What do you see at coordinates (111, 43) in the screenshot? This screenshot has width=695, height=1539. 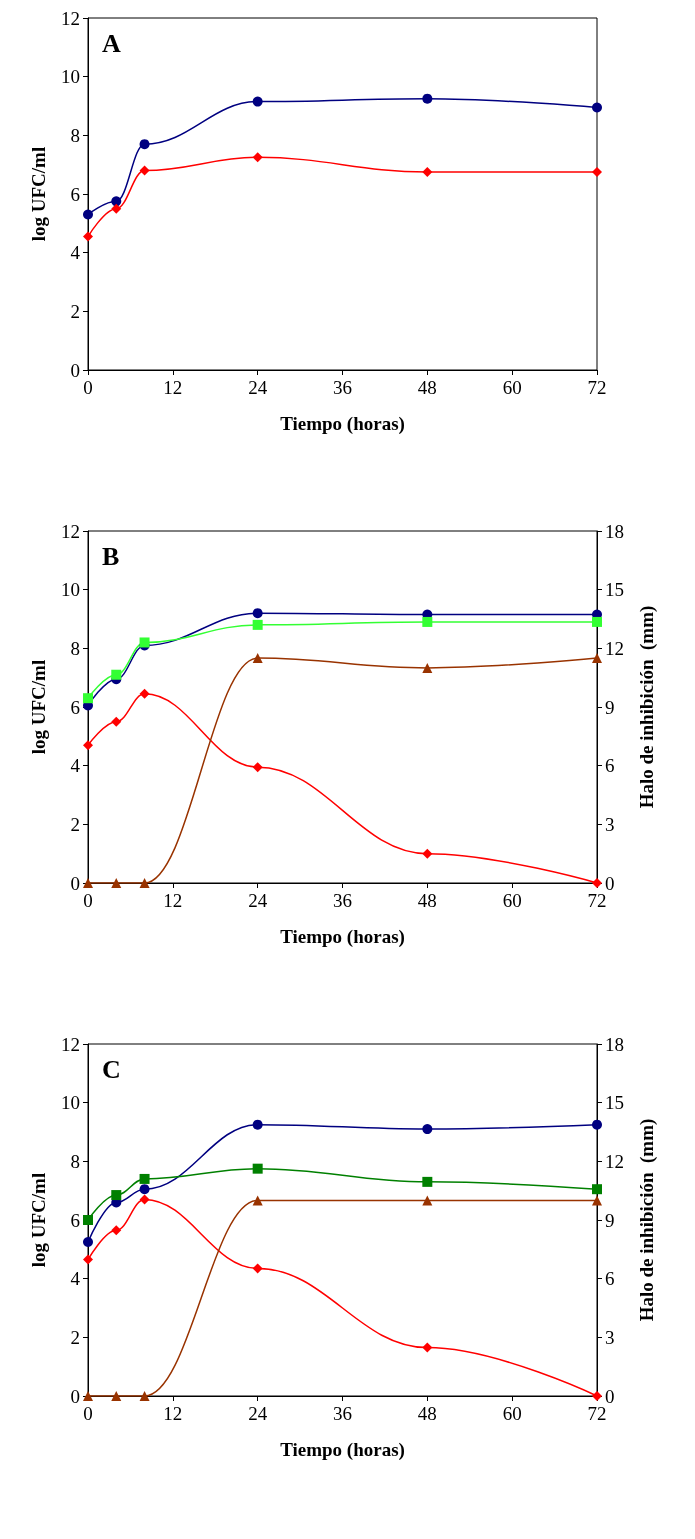 I see `chart-title: A` at bounding box center [111, 43].